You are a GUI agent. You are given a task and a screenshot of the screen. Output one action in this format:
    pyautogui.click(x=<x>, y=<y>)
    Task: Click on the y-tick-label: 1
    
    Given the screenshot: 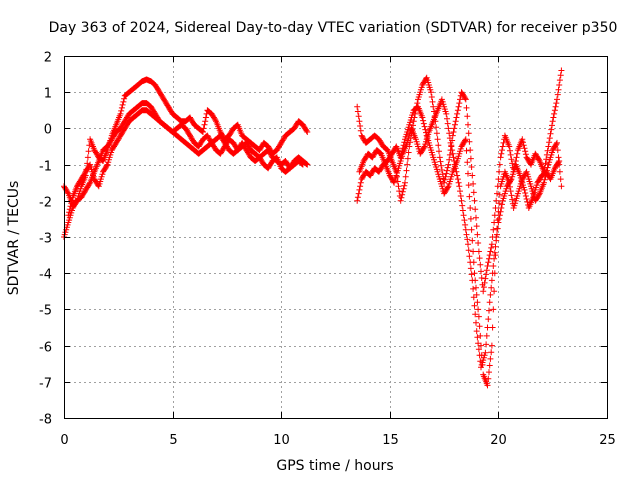 What is the action you would take?
    pyautogui.click(x=48, y=94)
    